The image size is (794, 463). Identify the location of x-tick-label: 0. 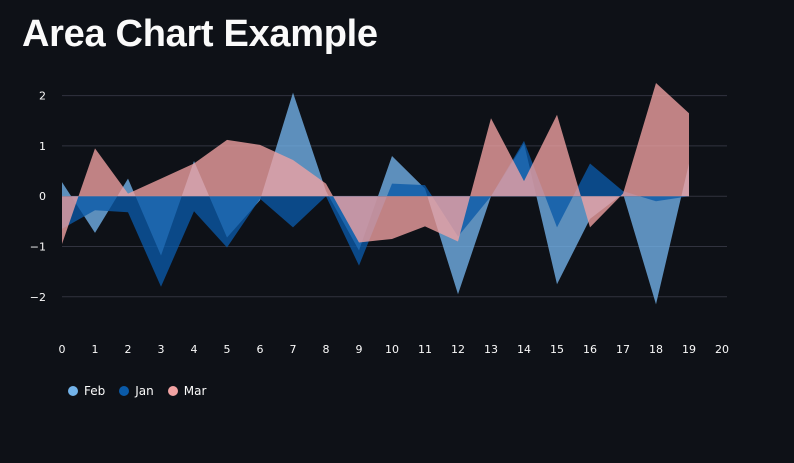
(62, 349).